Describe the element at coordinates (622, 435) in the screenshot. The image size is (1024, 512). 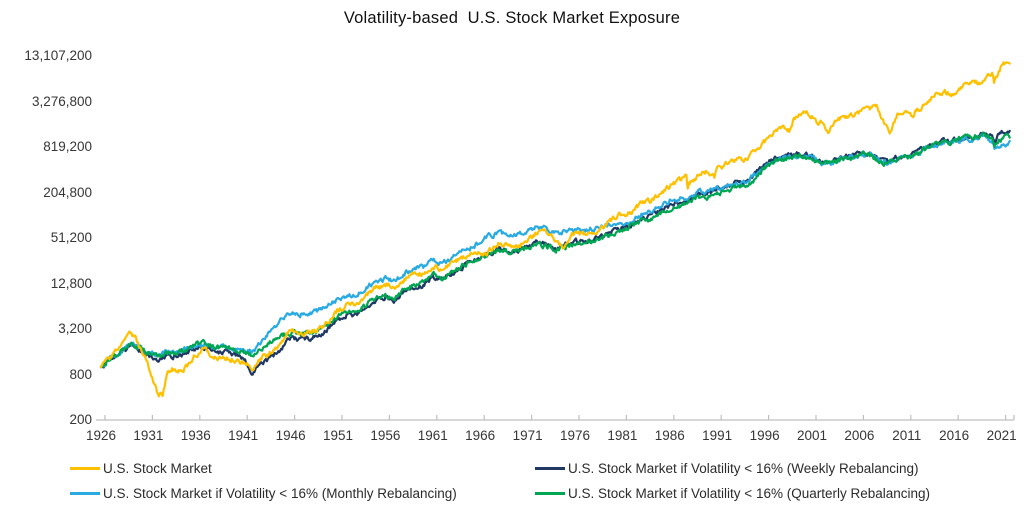
I see `x-tick-label: 1981` at that location.